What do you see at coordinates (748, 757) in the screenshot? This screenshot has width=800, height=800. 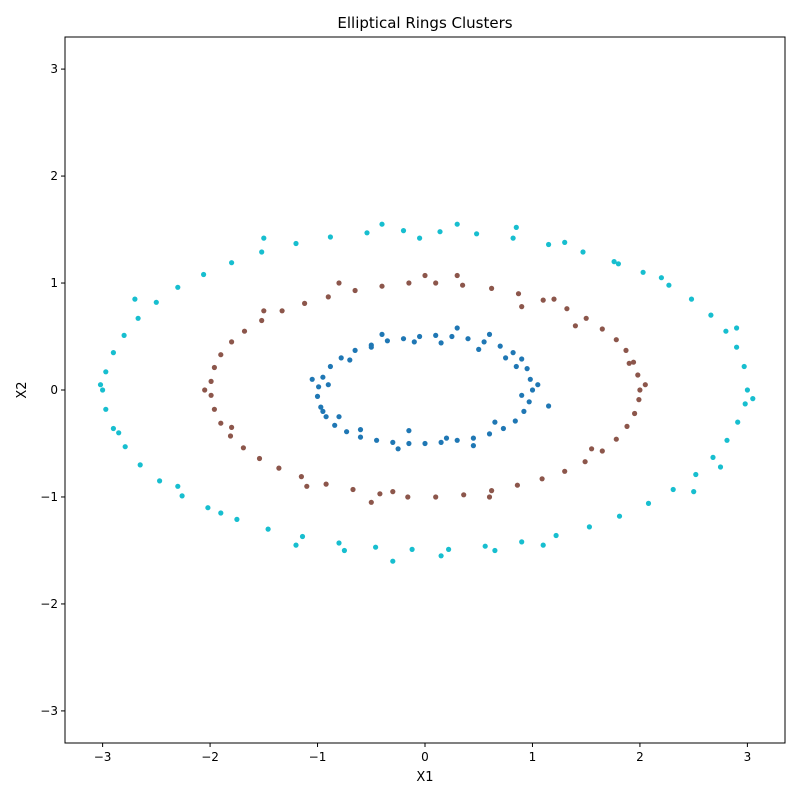 I see `x-tick-label: 3` at bounding box center [748, 757].